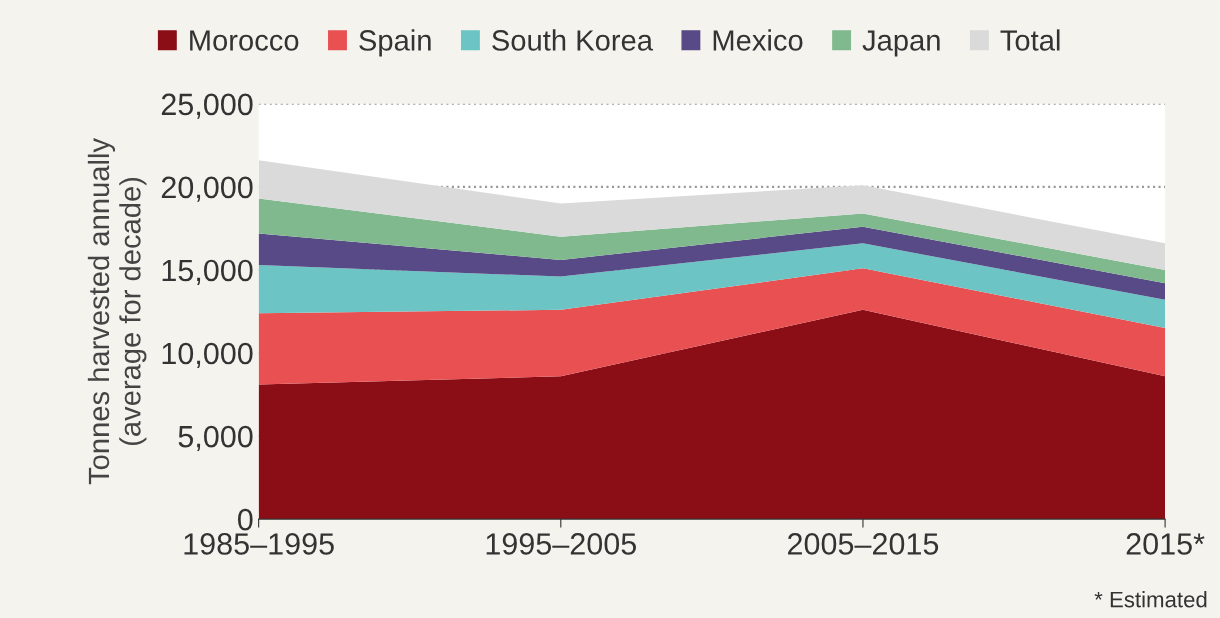 This screenshot has width=1220, height=618. I want to click on text: * Estimated, so click(1150, 599).